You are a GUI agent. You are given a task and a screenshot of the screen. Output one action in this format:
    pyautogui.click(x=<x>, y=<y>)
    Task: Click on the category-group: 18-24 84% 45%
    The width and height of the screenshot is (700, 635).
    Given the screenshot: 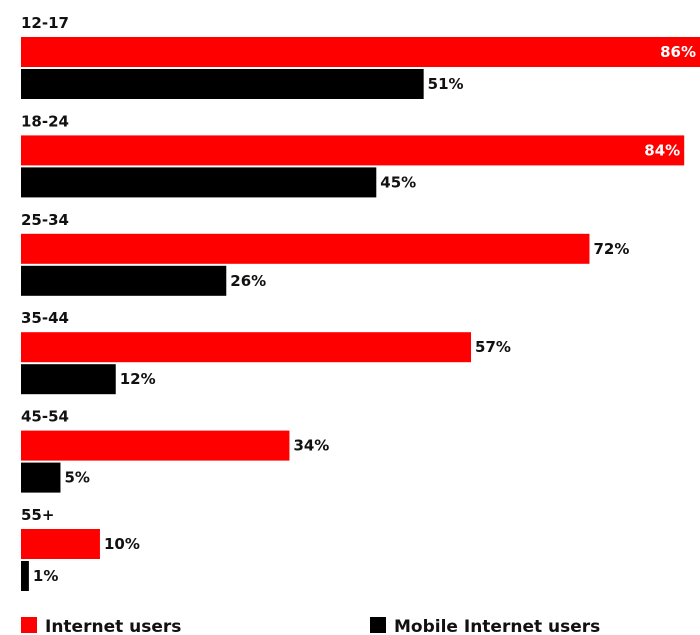 What is the action you would take?
    pyautogui.click(x=353, y=155)
    